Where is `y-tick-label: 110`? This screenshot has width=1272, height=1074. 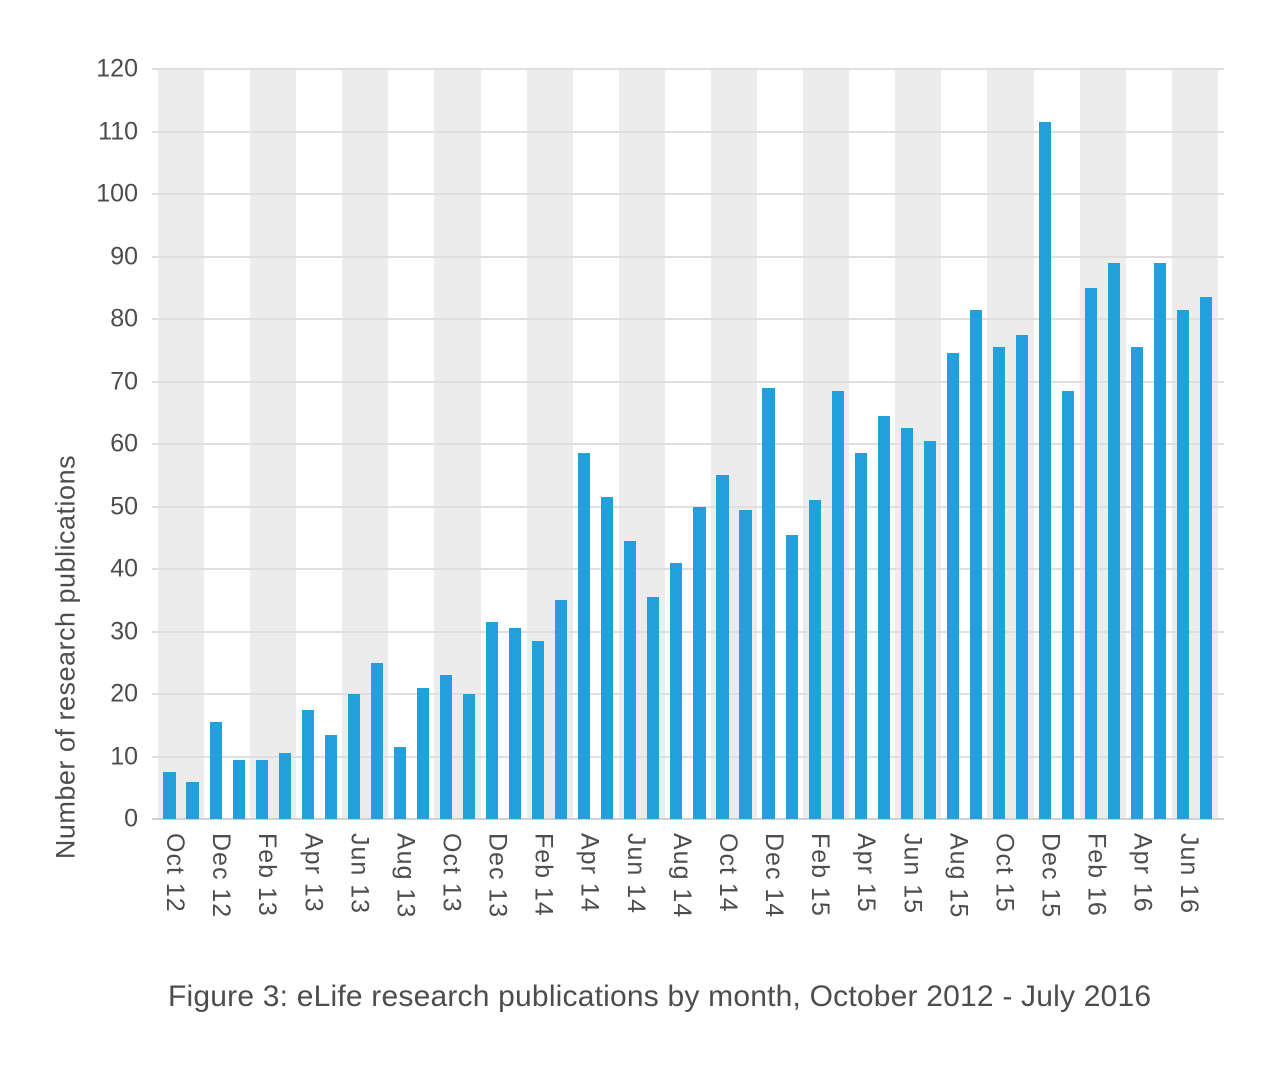 y-tick-label: 110 is located at coordinates (118, 131).